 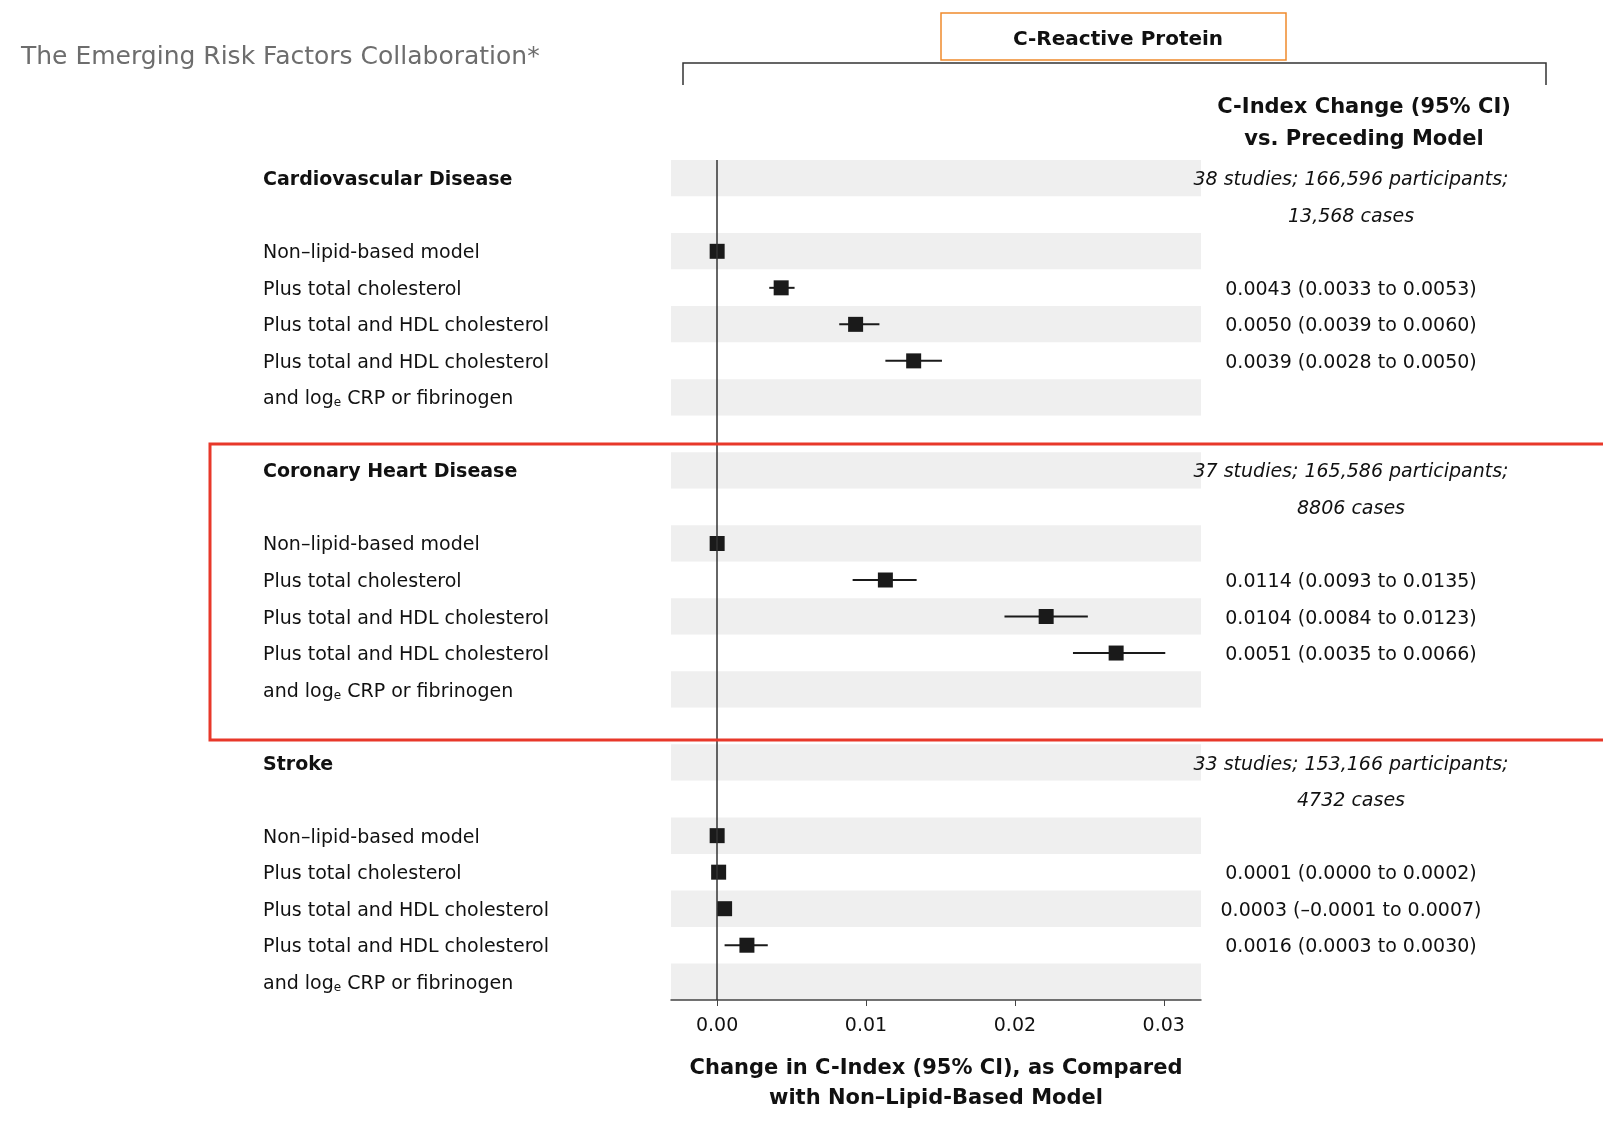 What do you see at coordinates (1351, 872) in the screenshot?
I see `data-label: 0.0001 (0.0000 to 0.0002)` at bounding box center [1351, 872].